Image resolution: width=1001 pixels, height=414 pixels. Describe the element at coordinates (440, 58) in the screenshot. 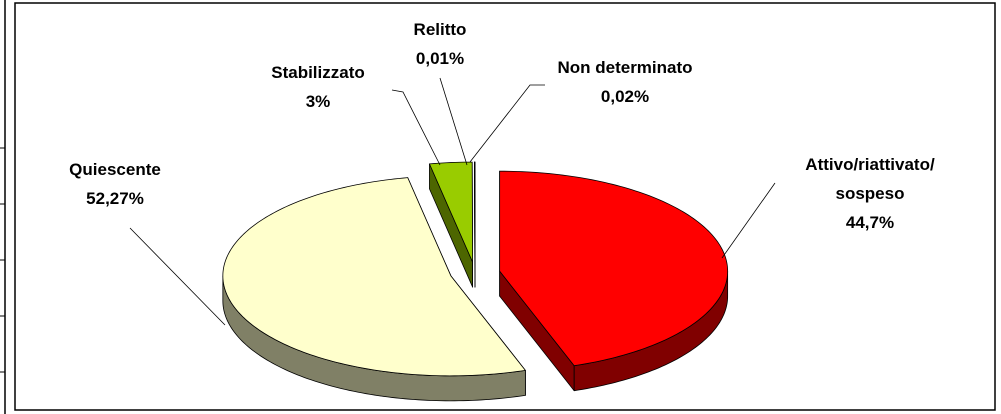

I see `value-label: 0,01%` at that location.